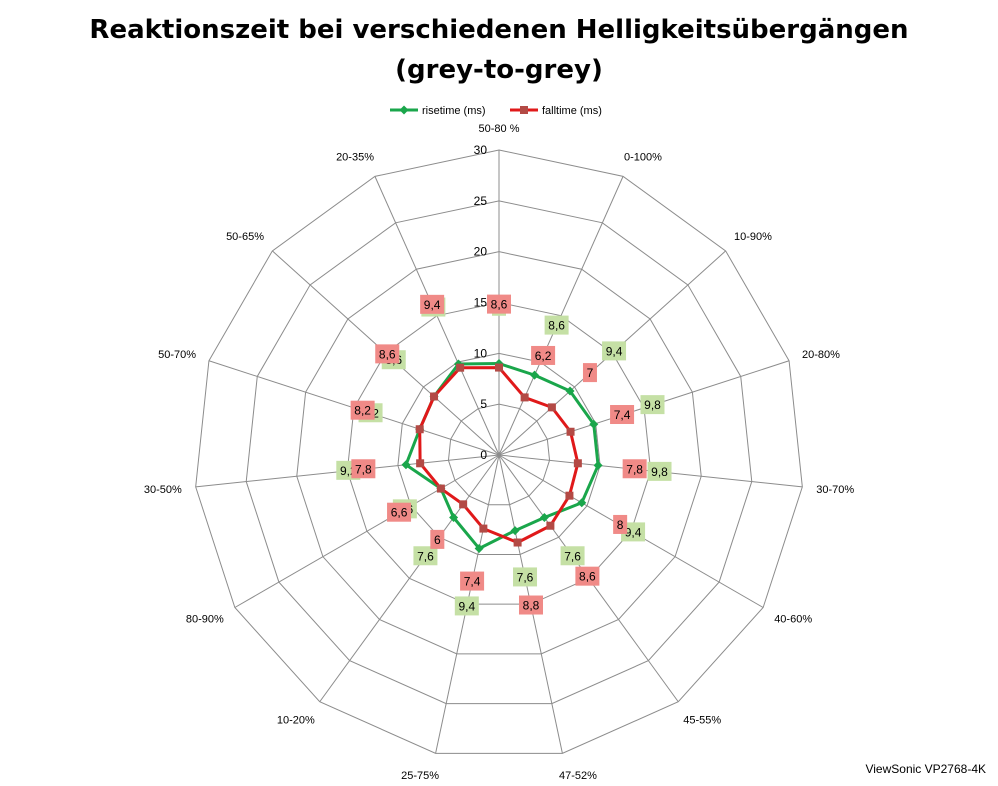 Image resolution: width=998 pixels, height=786 pixels. I want to click on radial-tick-label: 30, so click(481, 150).